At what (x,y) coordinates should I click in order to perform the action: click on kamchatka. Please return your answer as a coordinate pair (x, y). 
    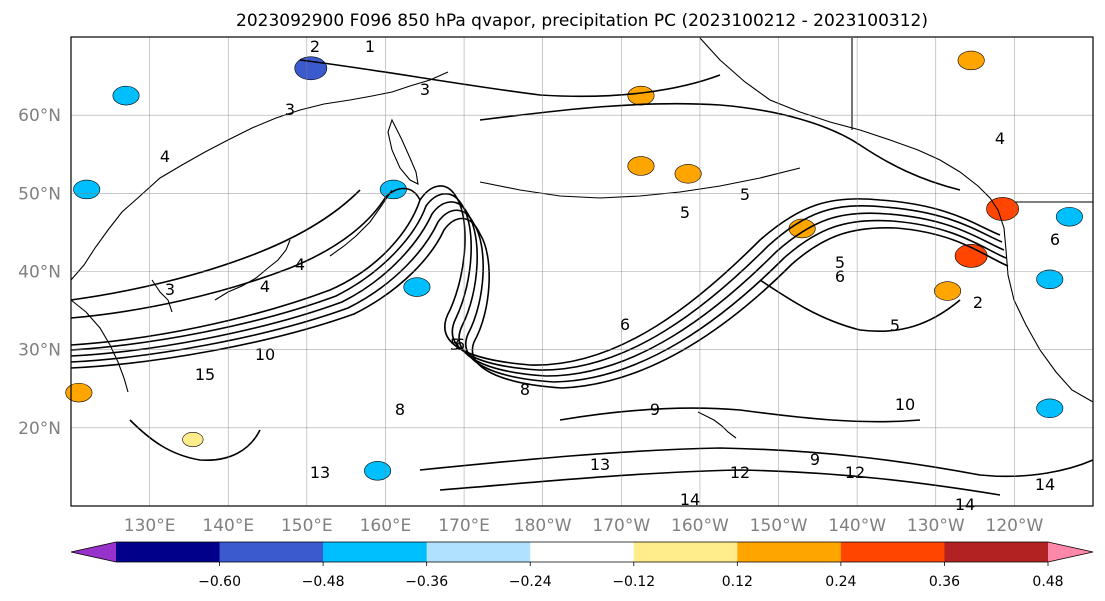
    Looking at the image, I should click on (403, 151).